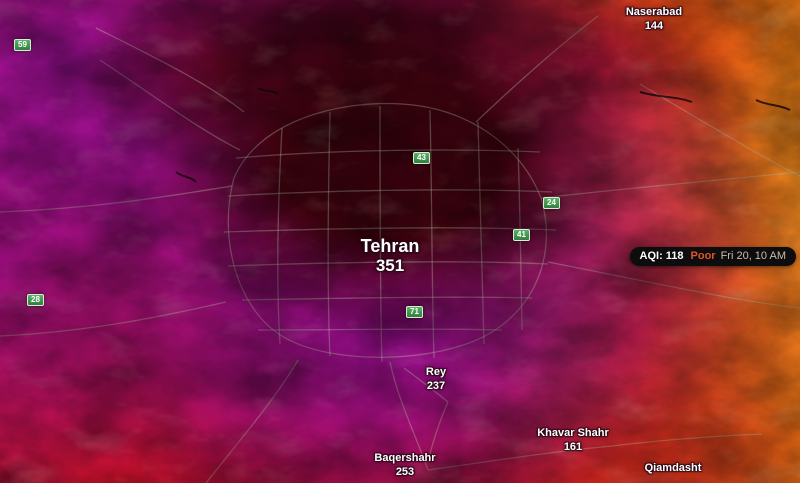  Describe the element at coordinates (654, 26) in the screenshot. I see `city-aqi-value: 144` at that location.